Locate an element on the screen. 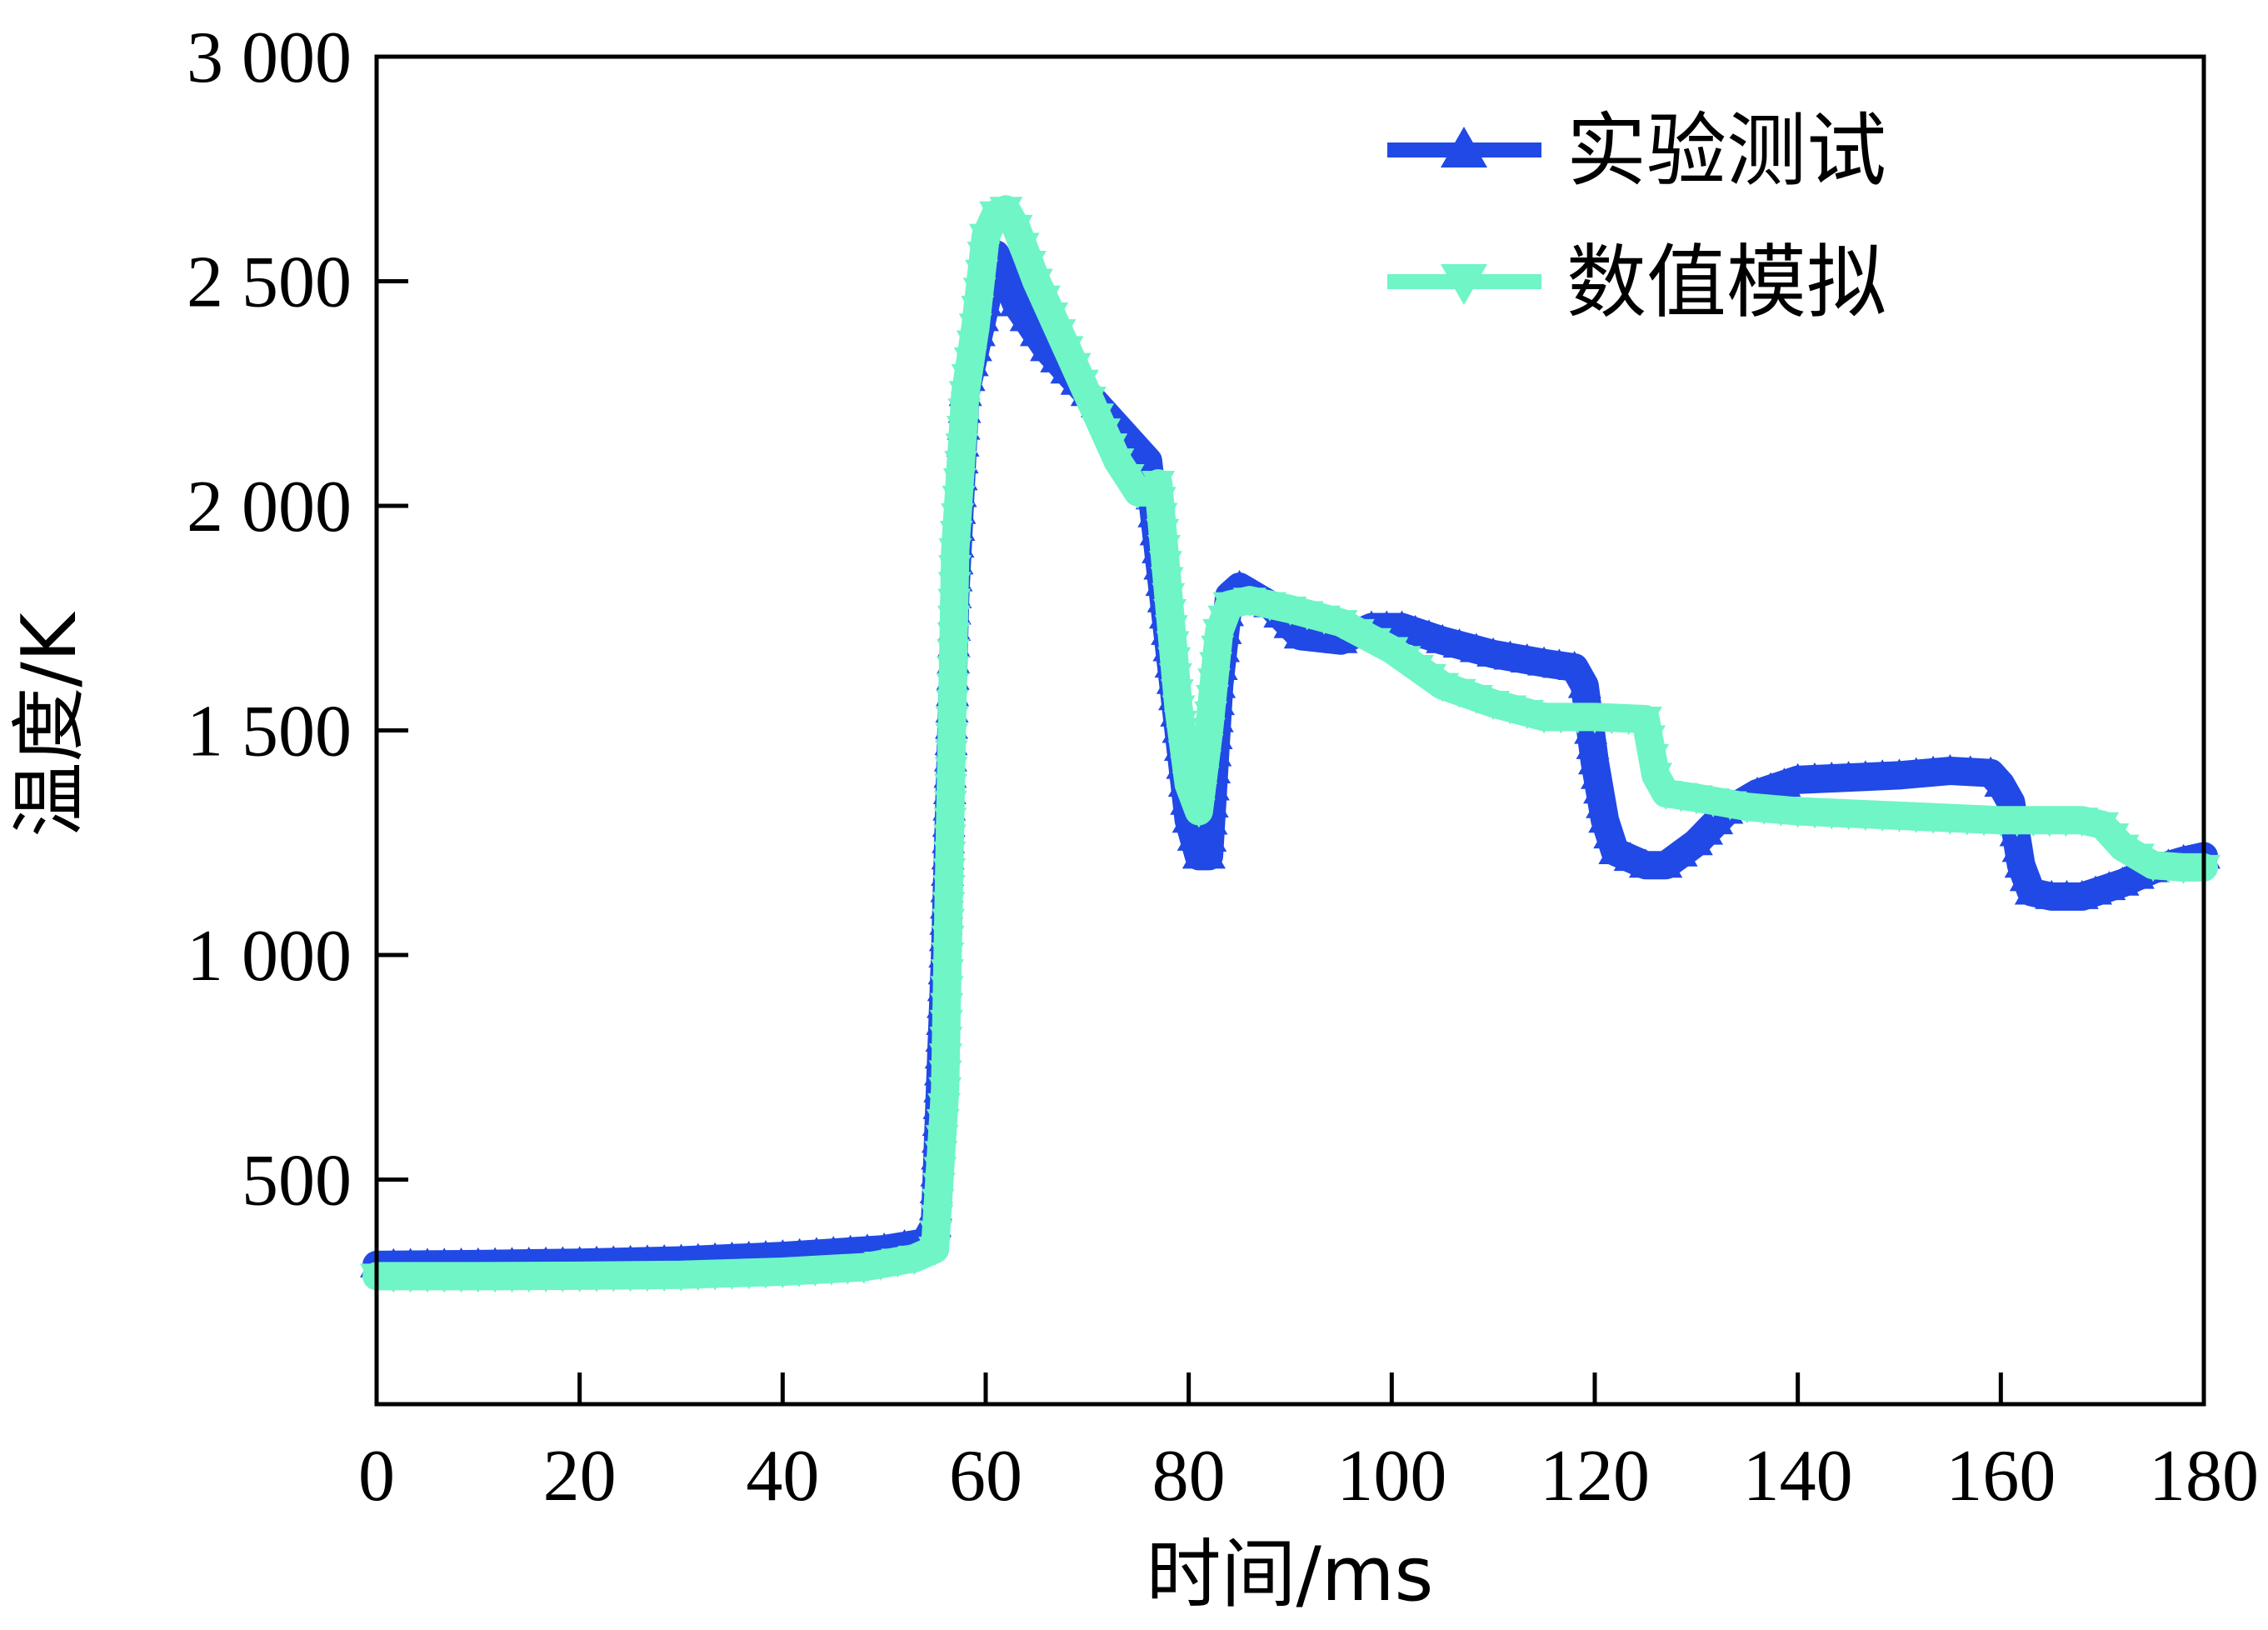 Image resolution: width=2268 pixels, height=1630 pixels. x-tick-label: 120 is located at coordinates (1595, 1476).